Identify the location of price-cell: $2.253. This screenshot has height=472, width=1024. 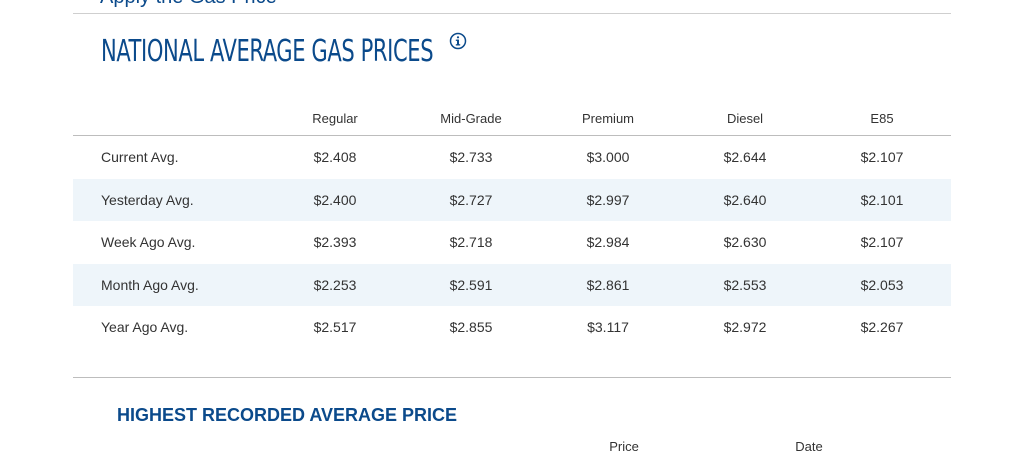
(335, 284).